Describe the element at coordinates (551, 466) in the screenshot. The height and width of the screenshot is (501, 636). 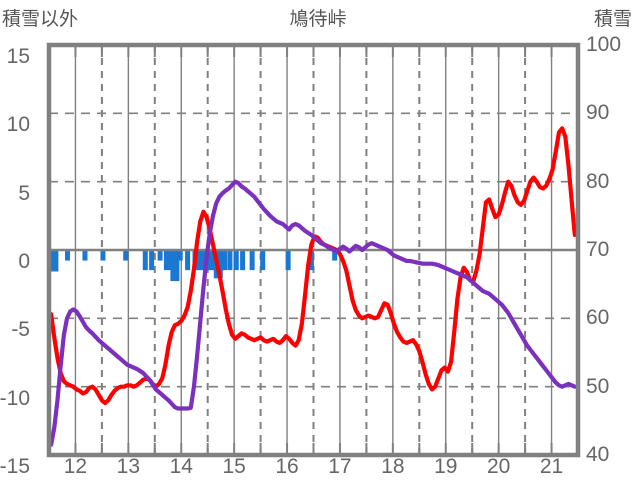
I see `x-tick-label: 21` at that location.